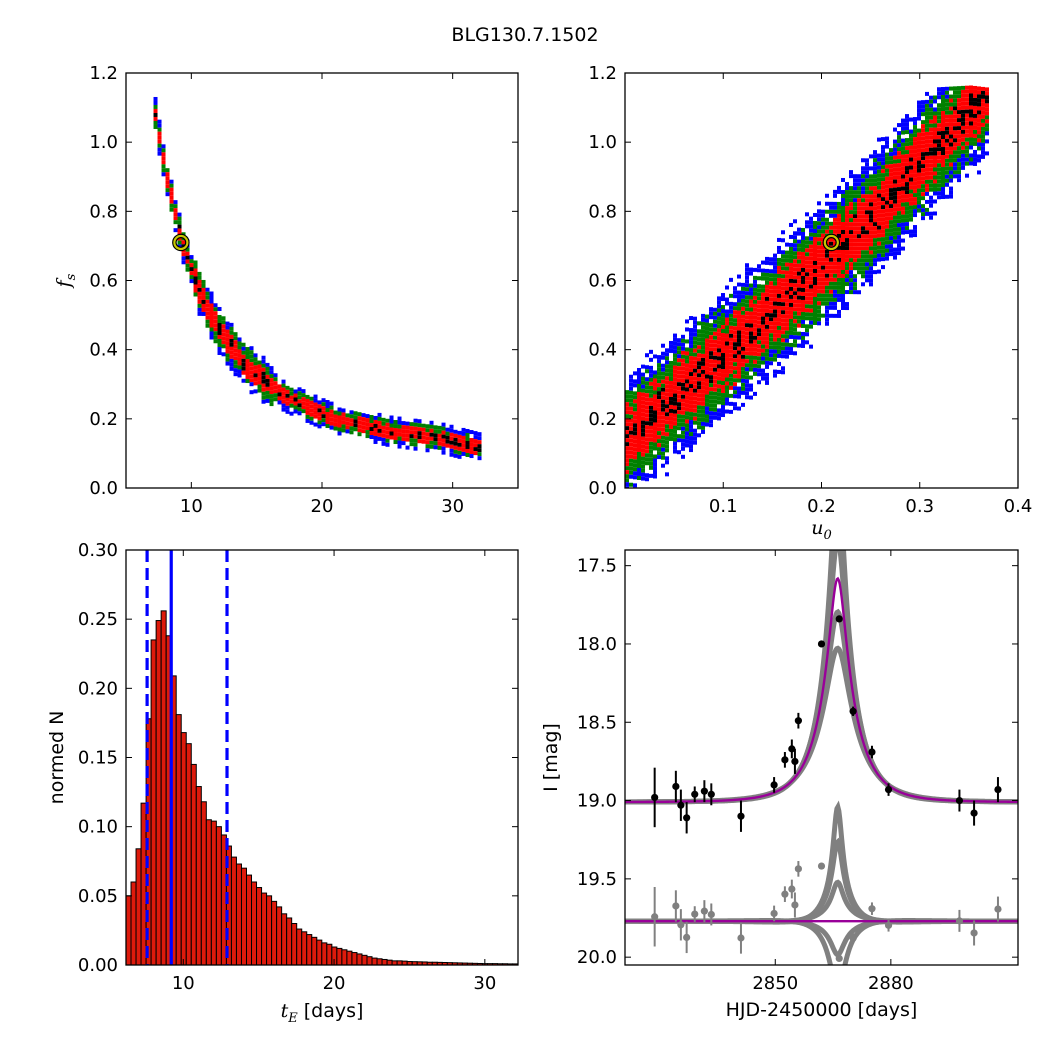 The image size is (1050, 1050). I want to click on data-point, so click(785, 760).